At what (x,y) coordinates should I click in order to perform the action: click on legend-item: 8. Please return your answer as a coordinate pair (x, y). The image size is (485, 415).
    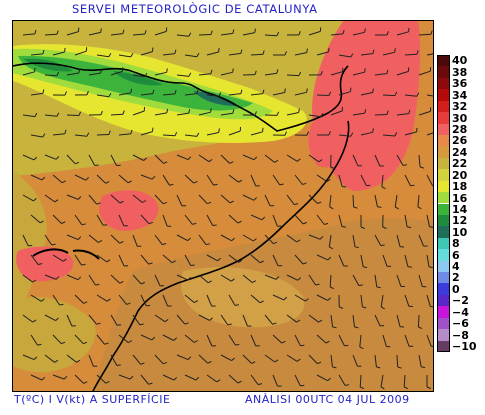
    Looking at the image, I should click on (460, 243).